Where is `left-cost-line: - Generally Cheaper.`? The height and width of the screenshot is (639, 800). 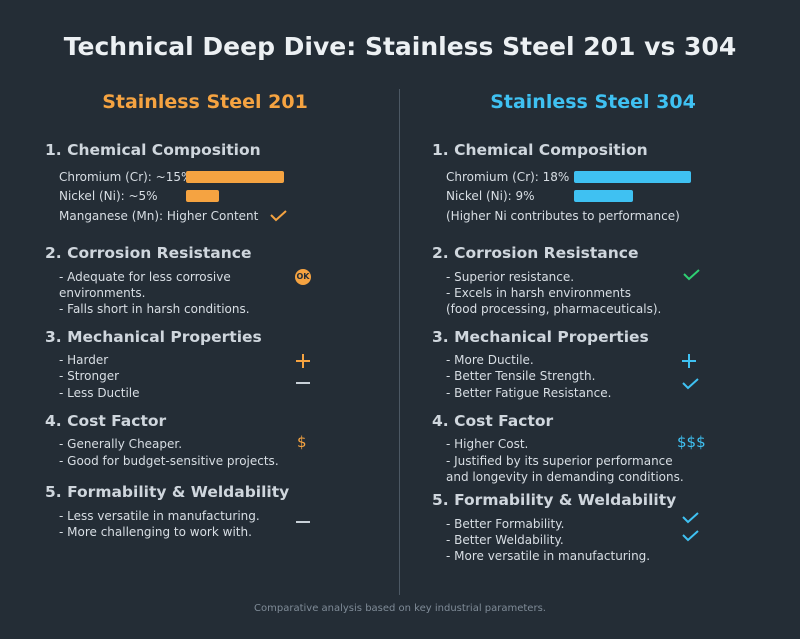 left-cost-line: - Generally Cheaper. is located at coordinates (121, 444).